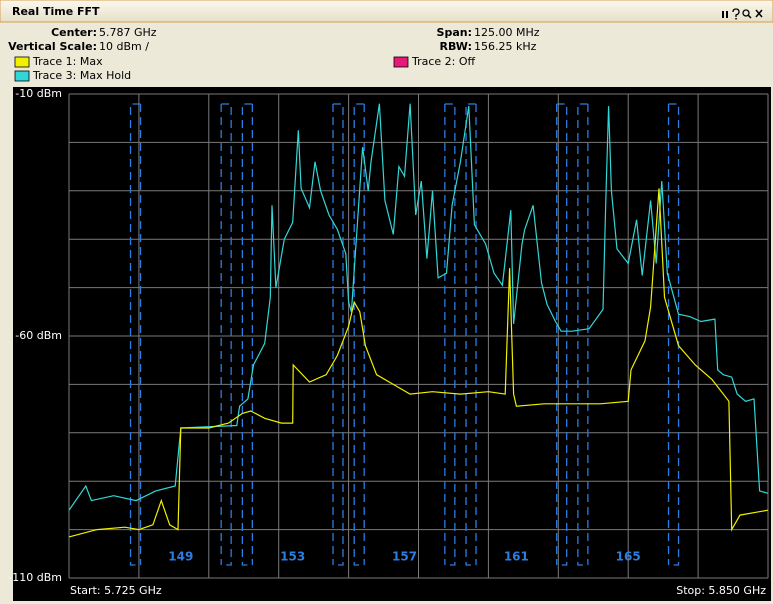 Image resolution: width=773 pixels, height=604 pixels. What do you see at coordinates (74, 32) in the screenshot?
I see `center-label: Center:` at bounding box center [74, 32].